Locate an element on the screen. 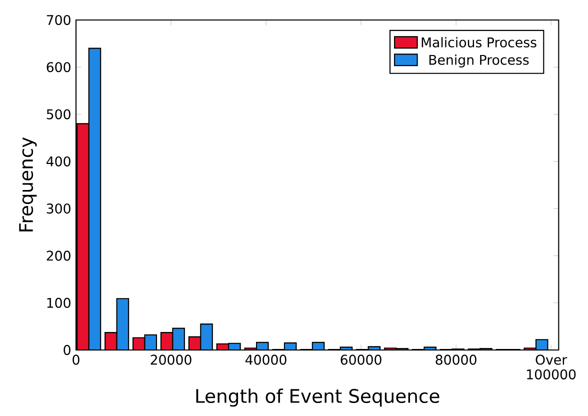 This screenshot has height=416, width=588. x-tick-label: 60000 is located at coordinates (361, 359).